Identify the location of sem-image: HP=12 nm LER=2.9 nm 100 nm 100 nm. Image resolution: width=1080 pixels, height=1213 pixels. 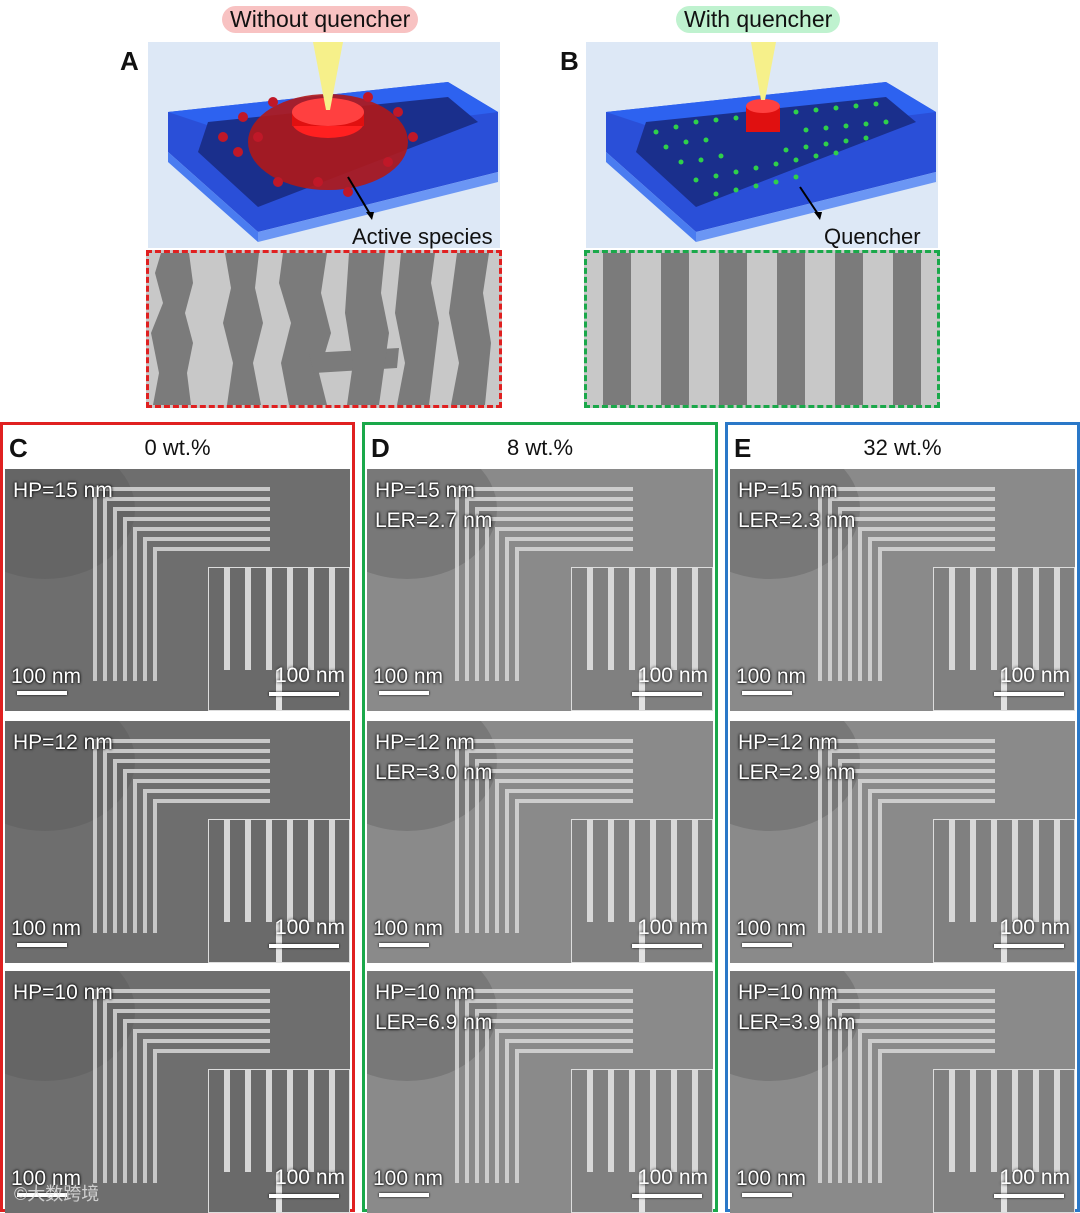
(902, 842).